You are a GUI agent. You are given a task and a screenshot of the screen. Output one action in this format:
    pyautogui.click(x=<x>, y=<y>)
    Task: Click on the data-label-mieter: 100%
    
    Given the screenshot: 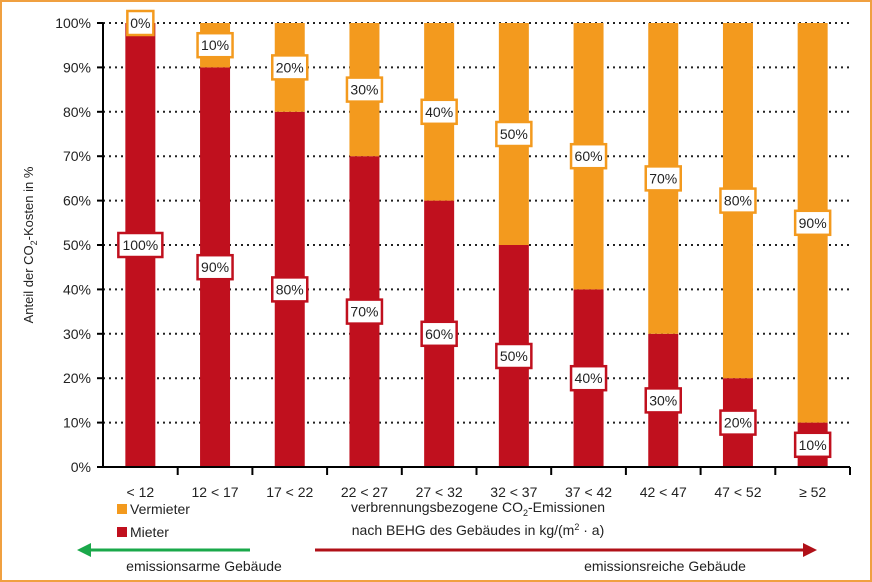 What is the action you would take?
    pyautogui.click(x=140, y=245)
    